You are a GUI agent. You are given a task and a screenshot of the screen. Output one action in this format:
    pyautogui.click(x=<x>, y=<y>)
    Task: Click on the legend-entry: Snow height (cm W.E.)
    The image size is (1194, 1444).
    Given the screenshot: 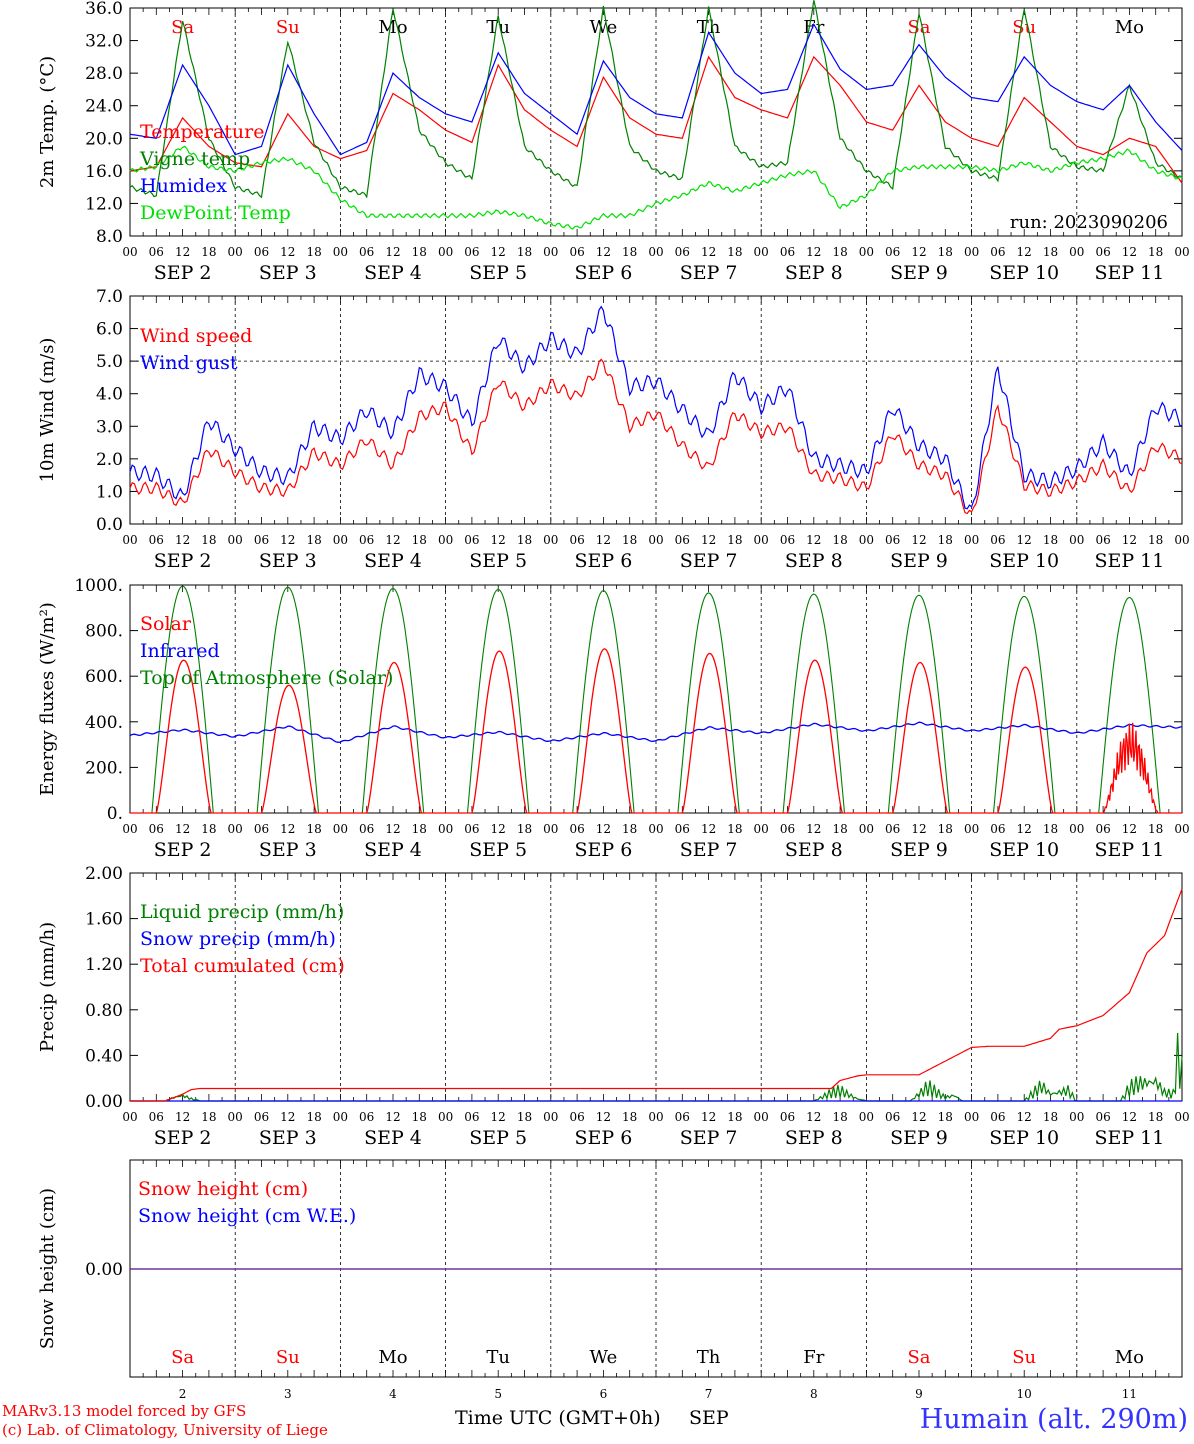 What is the action you would take?
    pyautogui.click(x=247, y=1216)
    